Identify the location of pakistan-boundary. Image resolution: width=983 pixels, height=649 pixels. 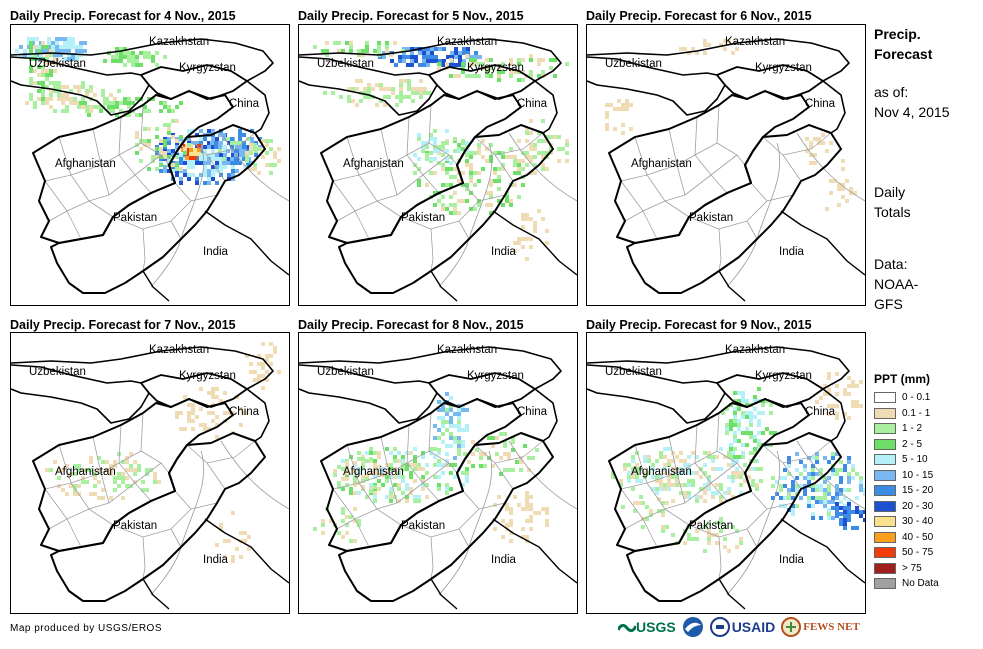
(158, 517).